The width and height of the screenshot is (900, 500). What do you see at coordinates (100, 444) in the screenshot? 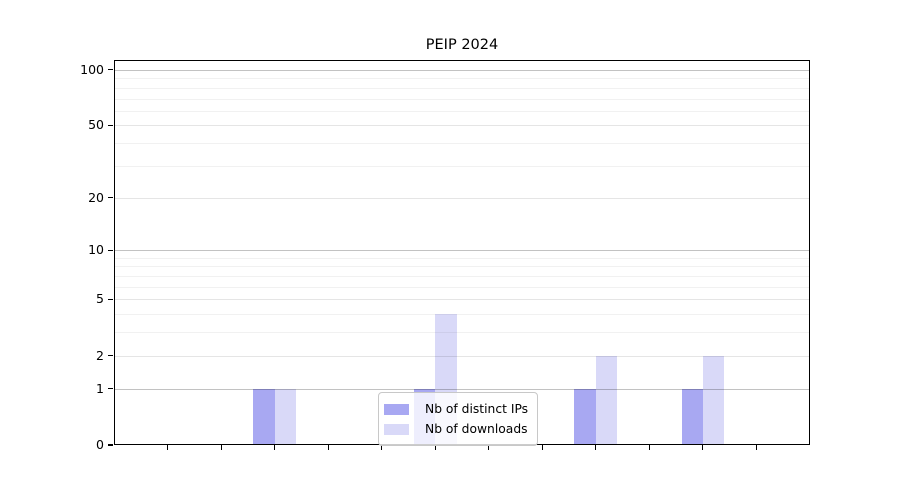
I see `y-tick-label: 0` at bounding box center [100, 444].